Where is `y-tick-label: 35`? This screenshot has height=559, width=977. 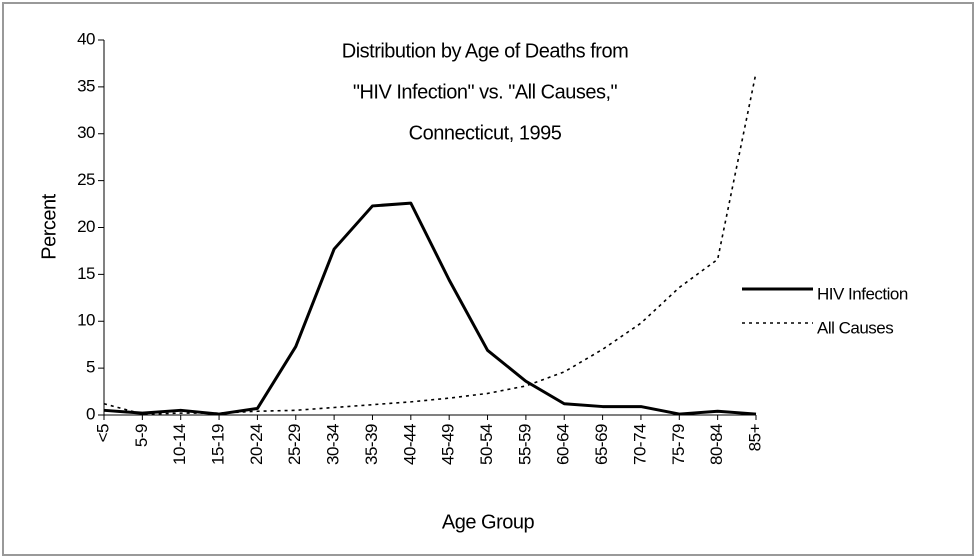
y-tick-label: 35 is located at coordinates (86, 85).